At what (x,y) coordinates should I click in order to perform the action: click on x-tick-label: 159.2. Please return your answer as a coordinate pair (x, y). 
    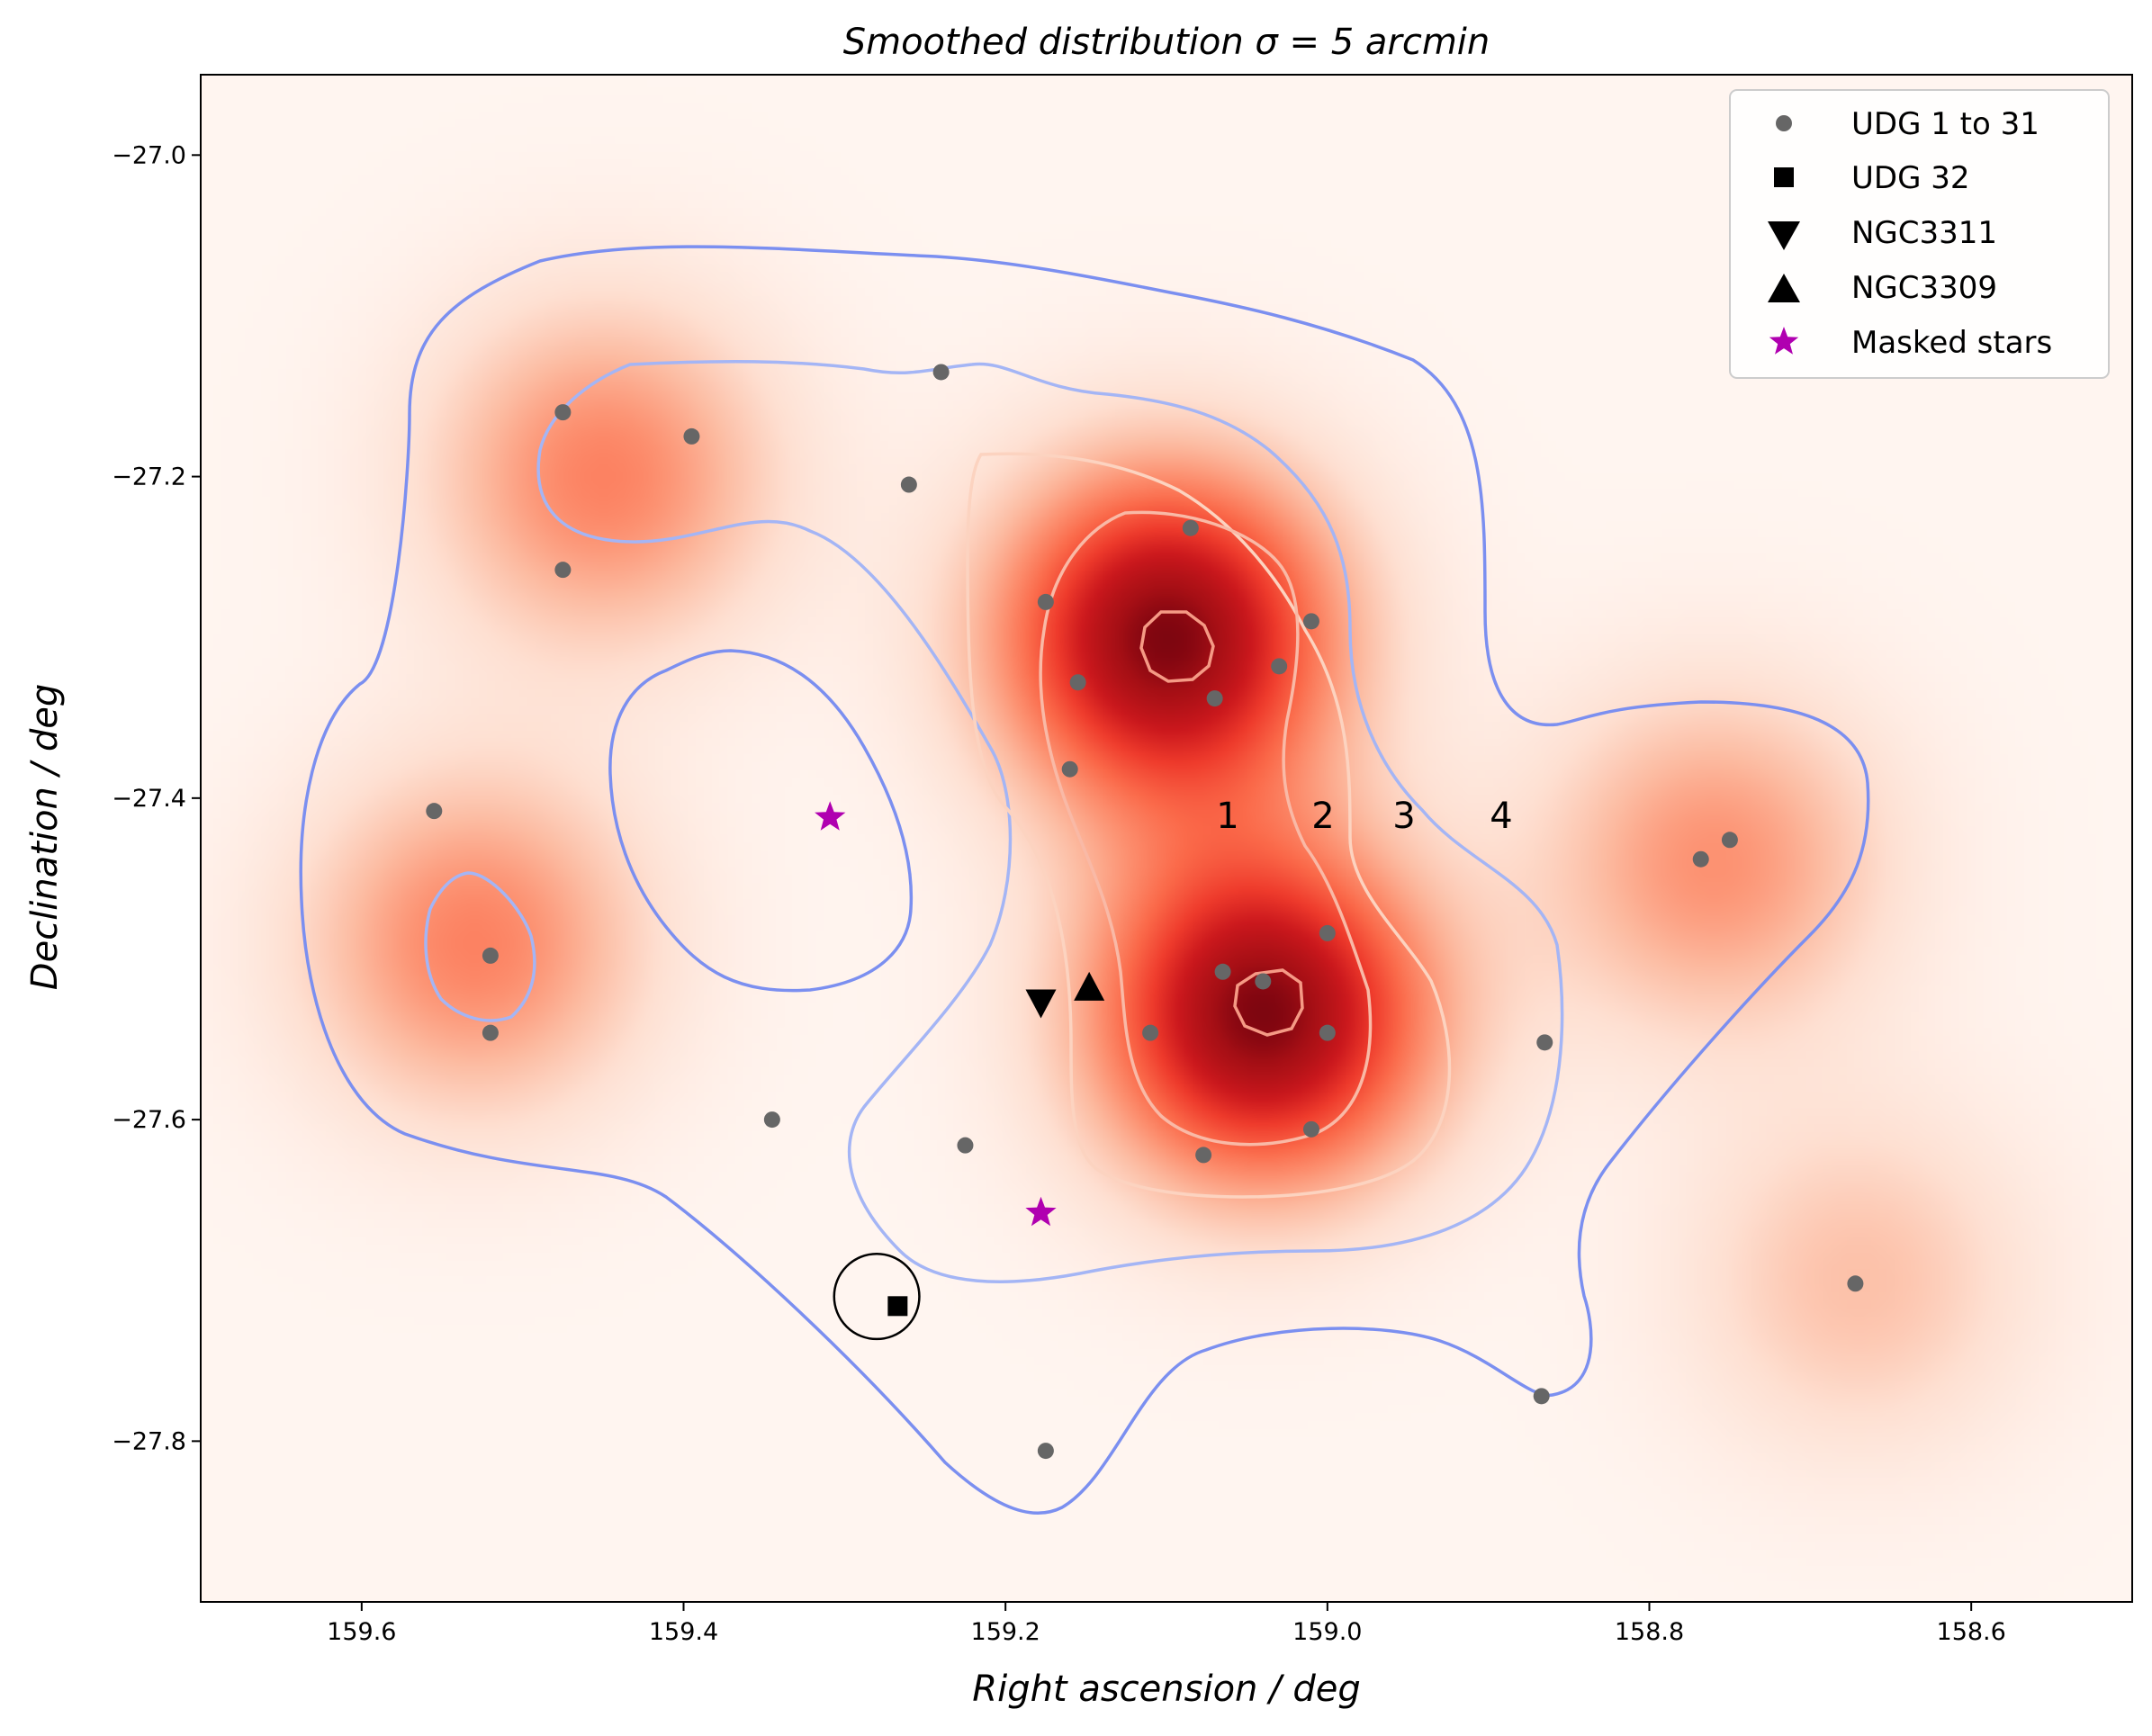
    Looking at the image, I should click on (1005, 1632).